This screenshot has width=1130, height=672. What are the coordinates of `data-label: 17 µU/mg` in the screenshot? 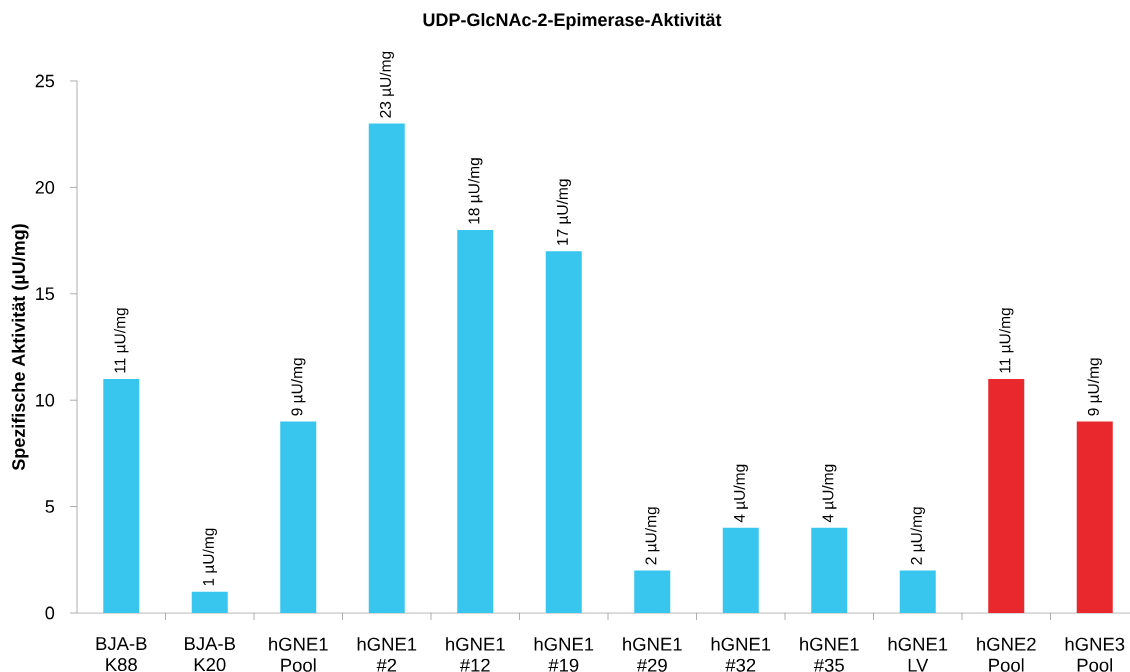 It's located at (563, 212).